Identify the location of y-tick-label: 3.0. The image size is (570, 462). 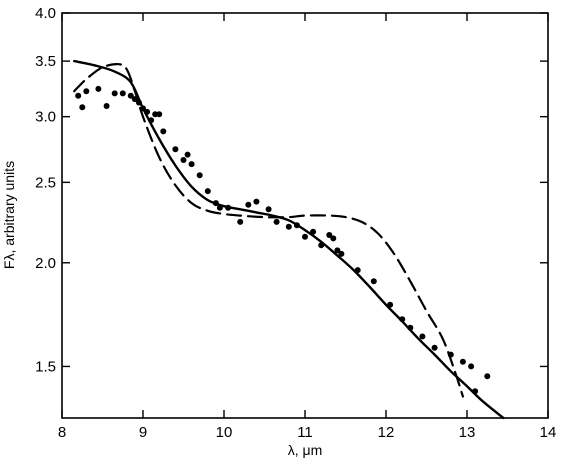
(45, 117).